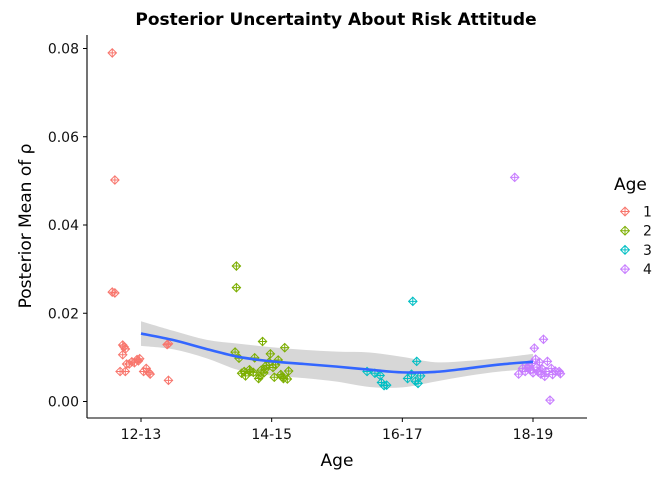 The width and height of the screenshot is (672, 480). Describe the element at coordinates (337, 430) in the screenshot. I see `x-ticks: 12-13 14-15 16-17 18-19` at that location.